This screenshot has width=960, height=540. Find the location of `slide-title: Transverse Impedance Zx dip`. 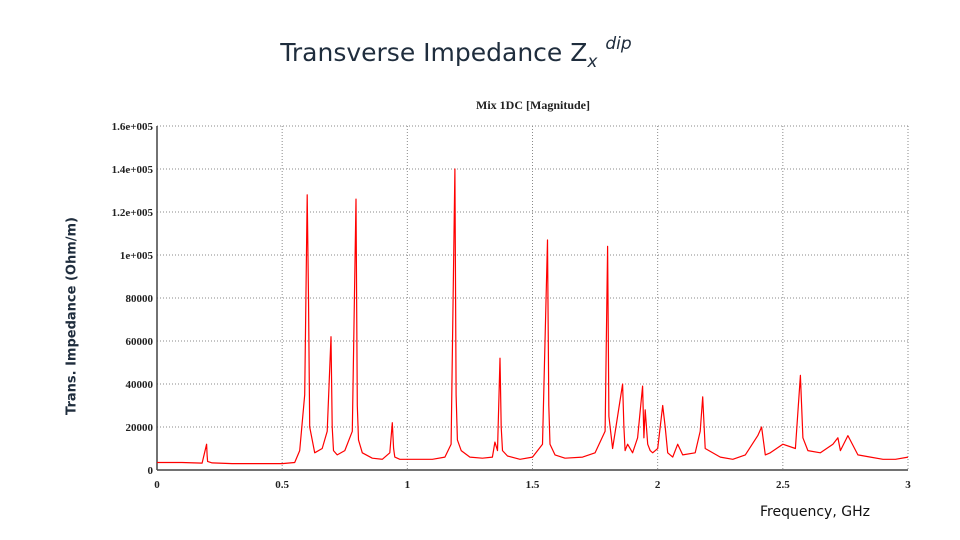

slide-title: Transverse Impedance Zx dip is located at coordinates (456, 53).